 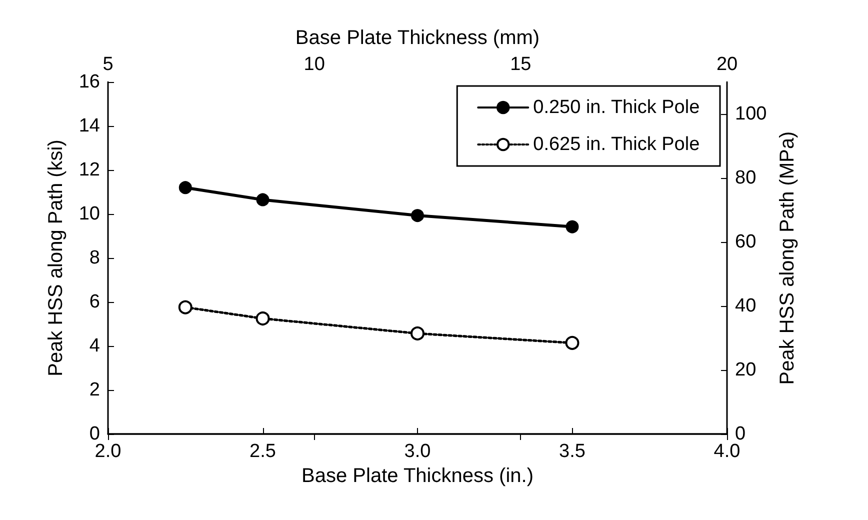 I want to click on x-axis-title: Base Plate Thickness (in.), so click(x=418, y=476).